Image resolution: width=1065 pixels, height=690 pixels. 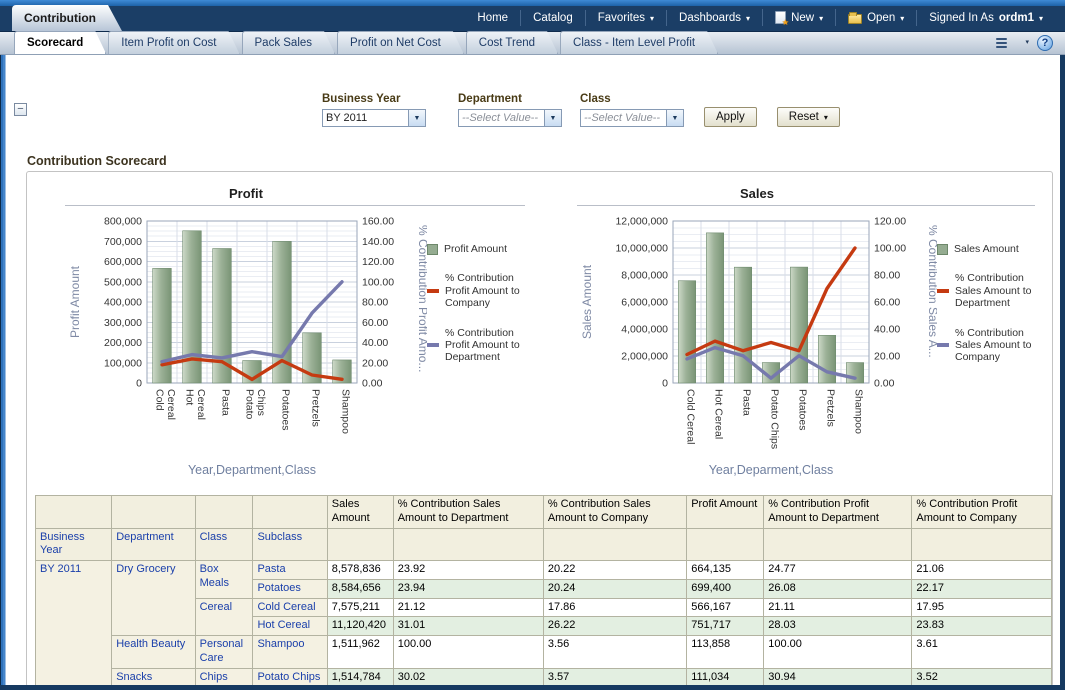 What do you see at coordinates (771, 362) in the screenshot?
I see `line-contribution-sales-amount-to-company` at bounding box center [771, 362].